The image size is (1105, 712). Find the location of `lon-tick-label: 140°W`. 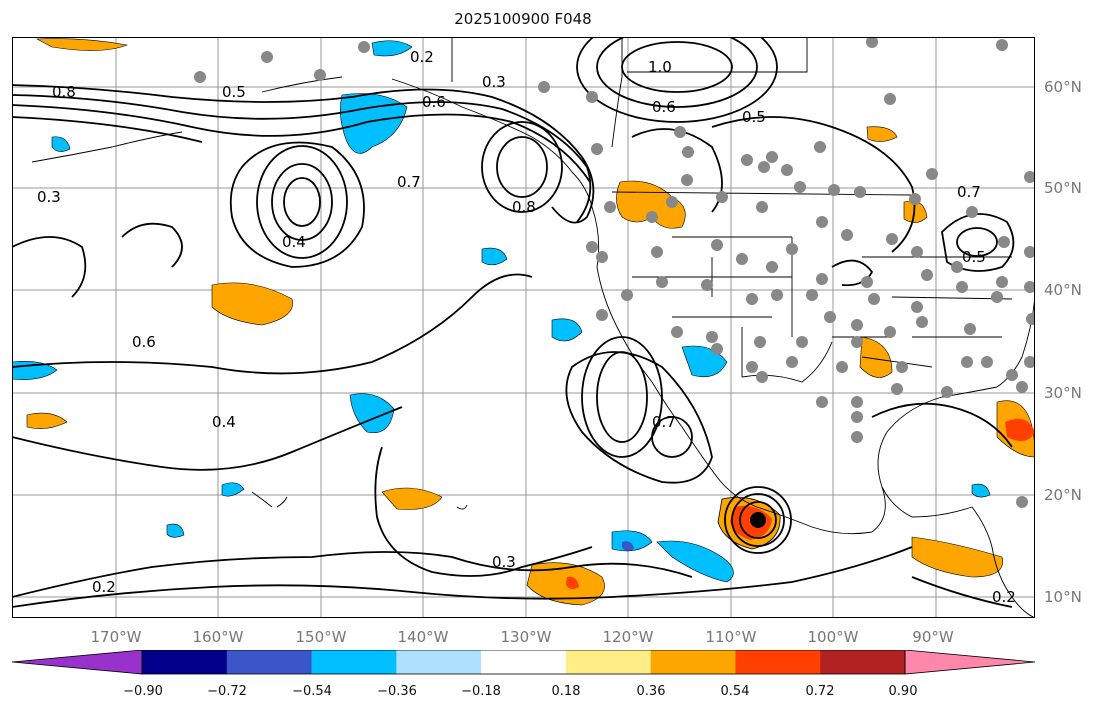

lon-tick-label: 140°W is located at coordinates (423, 637).